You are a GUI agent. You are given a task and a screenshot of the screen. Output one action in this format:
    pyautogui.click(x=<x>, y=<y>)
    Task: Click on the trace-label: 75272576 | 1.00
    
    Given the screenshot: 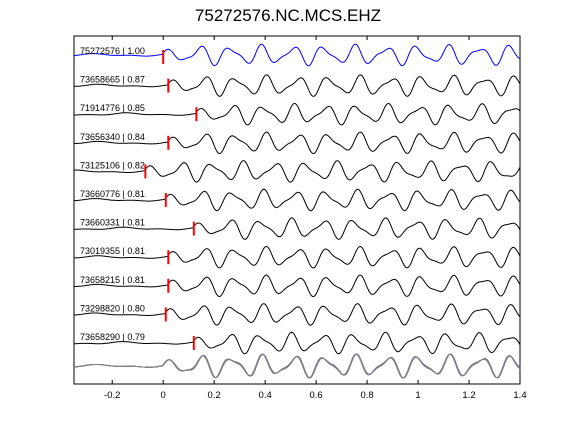 What is the action you would take?
    pyautogui.click(x=112, y=51)
    